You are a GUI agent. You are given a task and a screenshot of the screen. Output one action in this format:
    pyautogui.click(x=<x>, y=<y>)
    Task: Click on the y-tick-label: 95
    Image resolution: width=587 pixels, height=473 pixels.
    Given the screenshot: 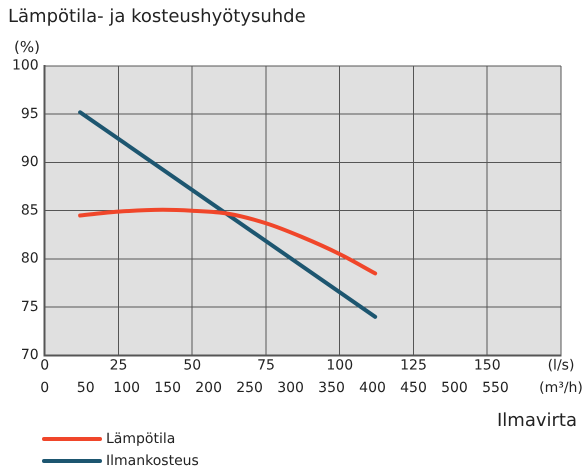 What is the action you would take?
    pyautogui.click(x=29, y=114)
    